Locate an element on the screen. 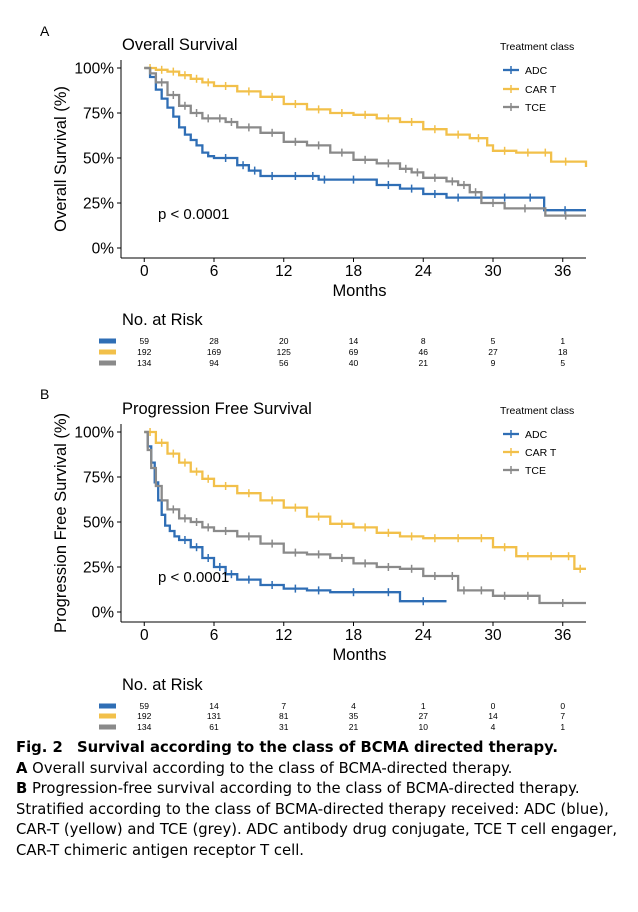  y-tick-label: 25% is located at coordinates (98, 204).